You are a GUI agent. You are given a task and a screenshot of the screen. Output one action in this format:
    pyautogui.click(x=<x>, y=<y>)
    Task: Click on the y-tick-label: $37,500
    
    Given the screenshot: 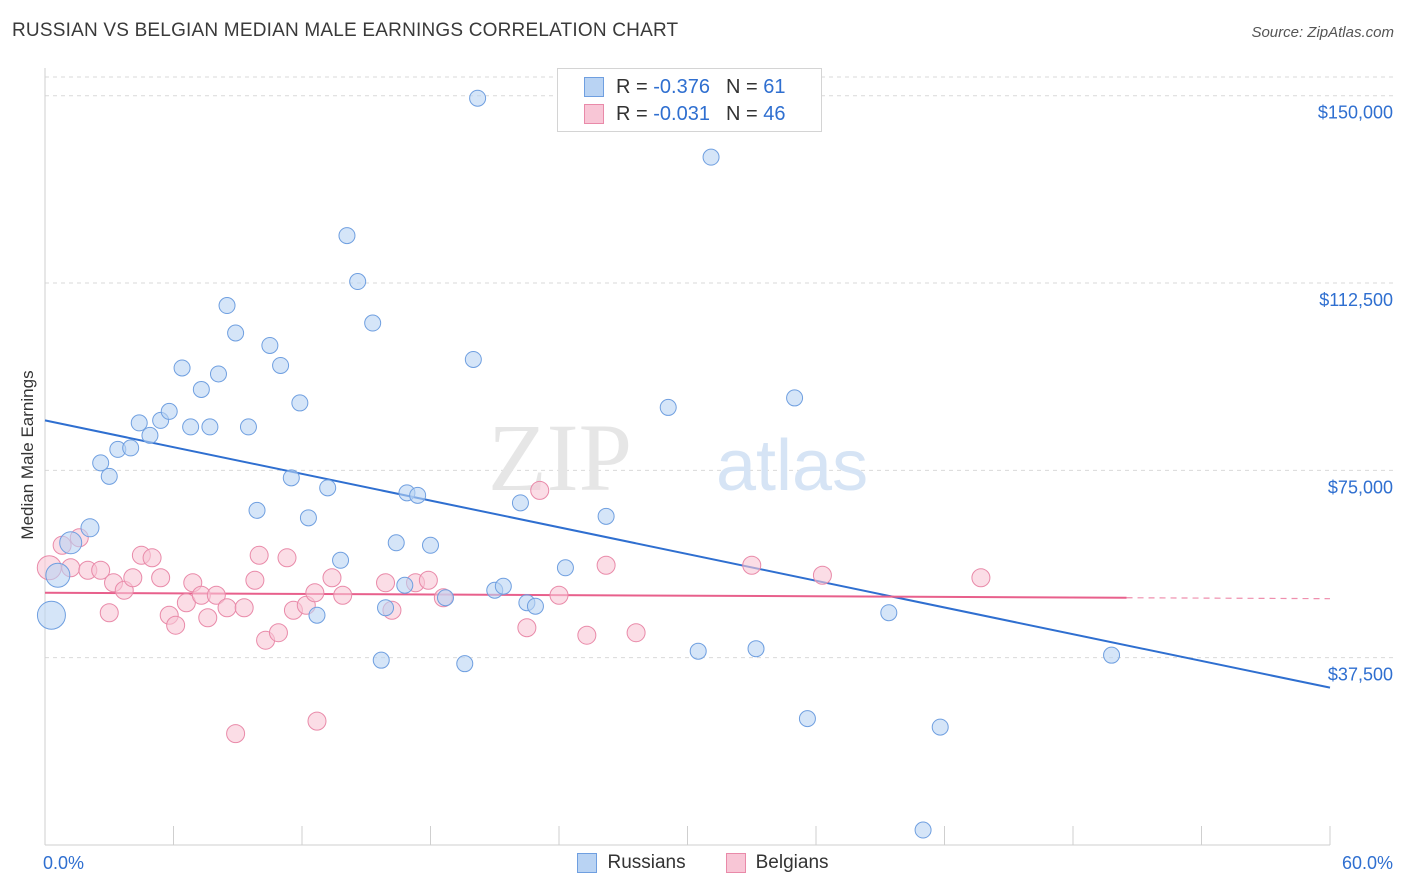 What is the action you would take?
    pyautogui.click(x=1360, y=675)
    